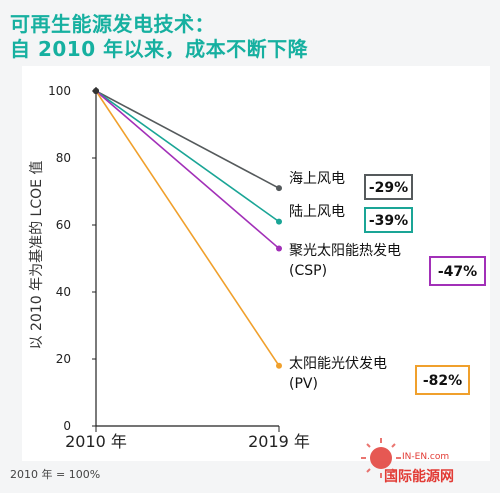 The height and width of the screenshot is (493, 500). What do you see at coordinates (317, 179) in the screenshot?
I see `series-name-label: 海上风电` at bounding box center [317, 179].